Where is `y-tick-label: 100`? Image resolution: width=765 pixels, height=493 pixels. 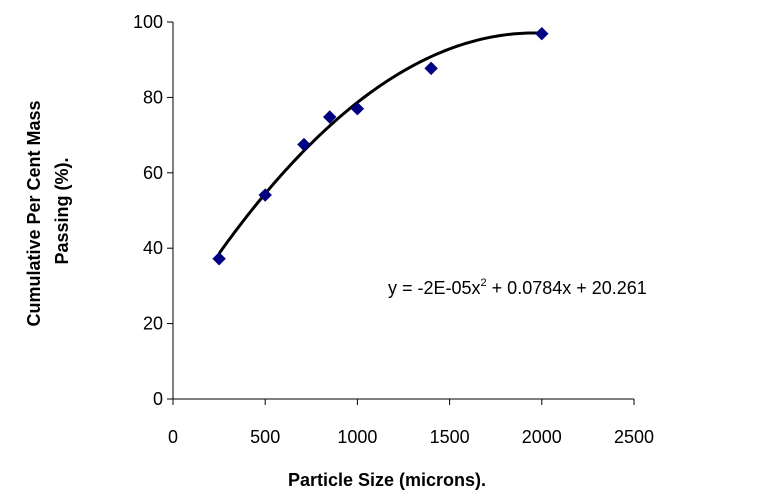 y-tick-label: 100 is located at coordinates (148, 22).